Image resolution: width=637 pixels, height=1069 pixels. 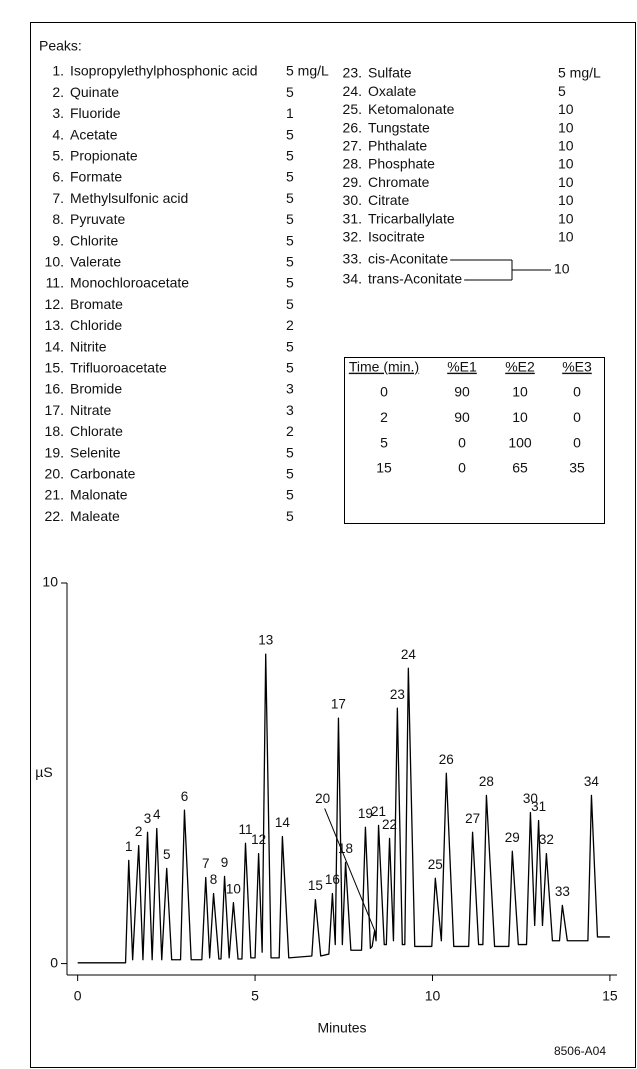 What do you see at coordinates (96, 177) in the screenshot?
I see `peak-name: Formate` at bounding box center [96, 177].